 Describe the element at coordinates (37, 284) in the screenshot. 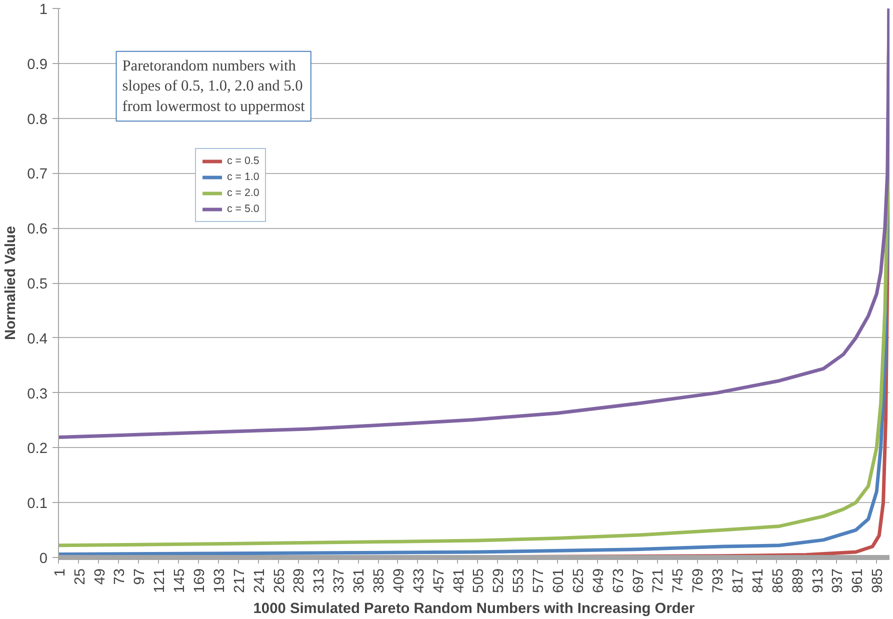

I see `y-tick-label: 0.5` at that location.